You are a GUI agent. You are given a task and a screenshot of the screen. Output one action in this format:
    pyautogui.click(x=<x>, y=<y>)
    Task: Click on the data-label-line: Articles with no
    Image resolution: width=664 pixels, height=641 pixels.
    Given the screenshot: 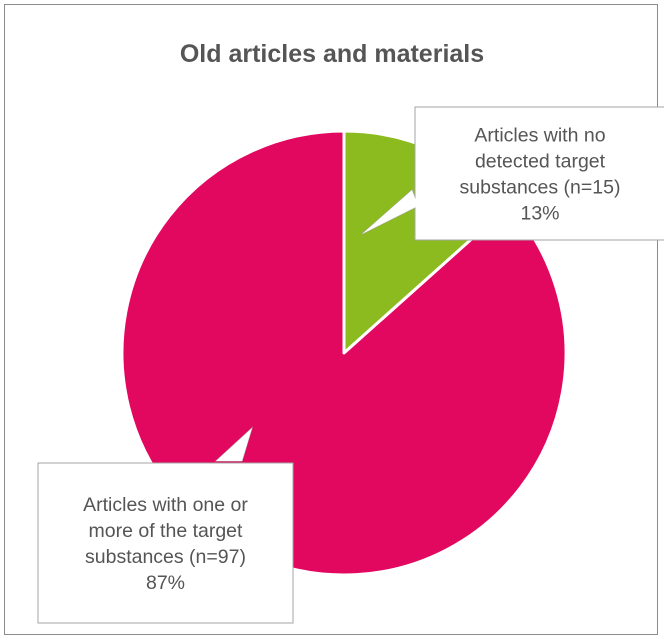 What is the action you would take?
    pyautogui.click(x=539, y=136)
    